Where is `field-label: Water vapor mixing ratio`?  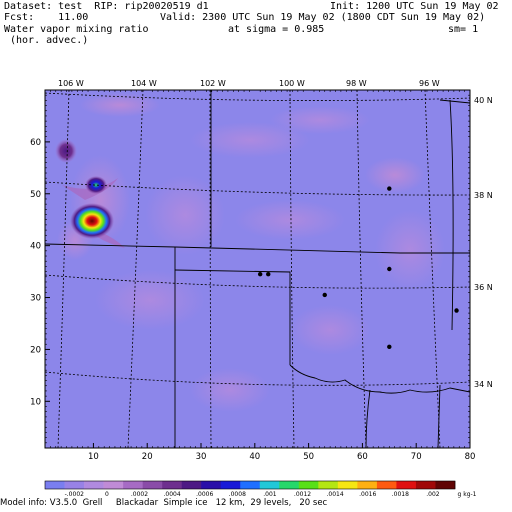
field-label: Water vapor mixing ratio is located at coordinates (76, 29).